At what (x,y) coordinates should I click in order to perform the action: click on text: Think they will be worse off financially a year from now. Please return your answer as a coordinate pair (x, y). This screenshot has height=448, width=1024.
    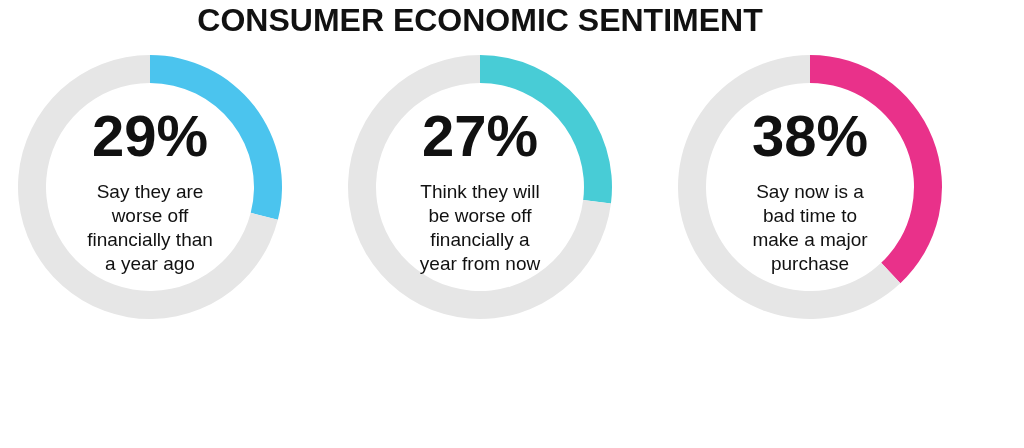
    Looking at the image, I should click on (480, 227).